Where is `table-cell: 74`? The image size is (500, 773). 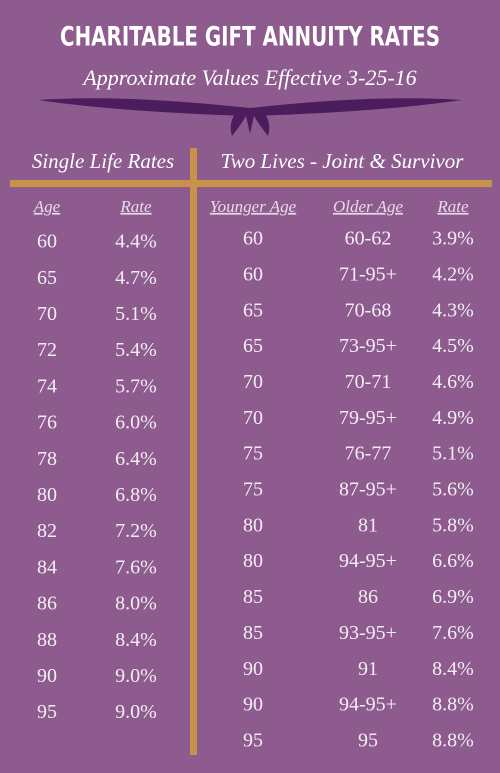
table-cell: 74 is located at coordinates (47, 386).